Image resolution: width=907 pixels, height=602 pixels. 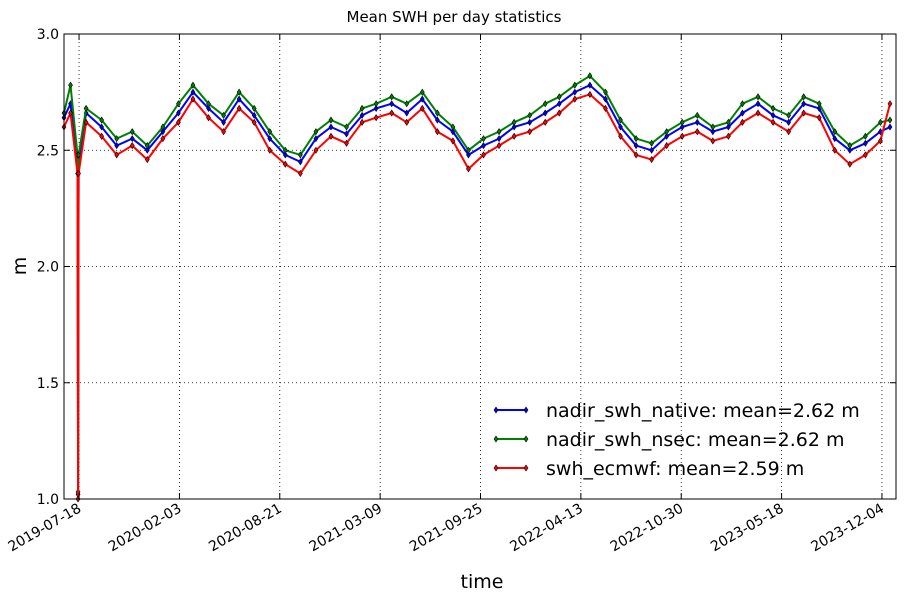 I want to click on legend-label: swh_ecmwf: mean=2.59 m, so click(x=675, y=469).